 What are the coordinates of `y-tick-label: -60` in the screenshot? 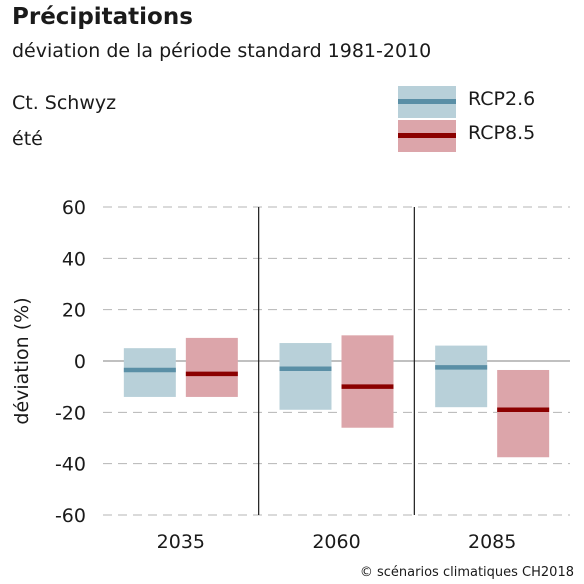 It's located at (70, 516).